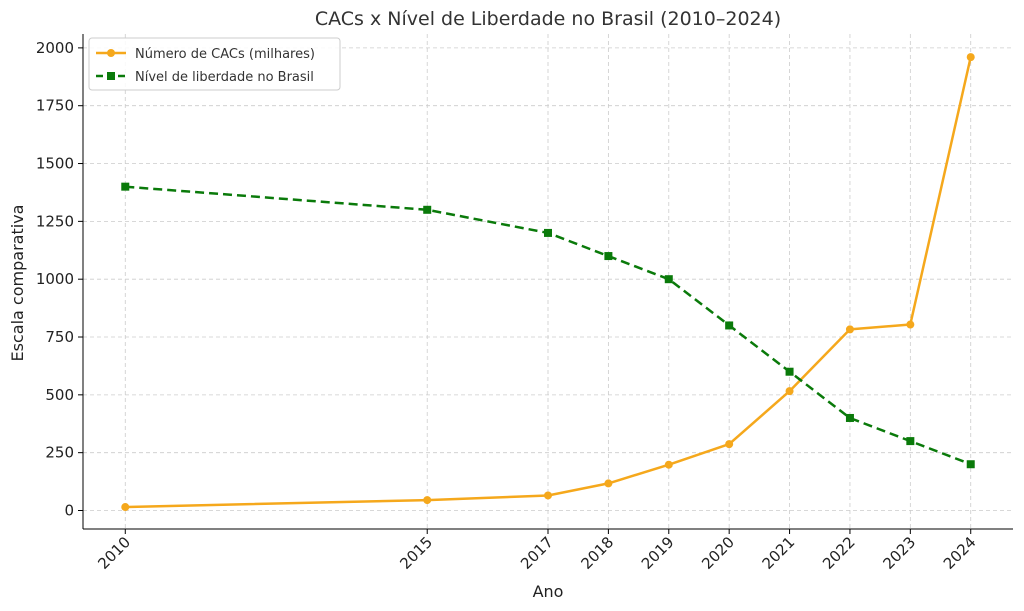 This screenshot has height=611, width=1024. What do you see at coordinates (658, 553) in the screenshot?
I see `x-tick-label: 2019` at bounding box center [658, 553].